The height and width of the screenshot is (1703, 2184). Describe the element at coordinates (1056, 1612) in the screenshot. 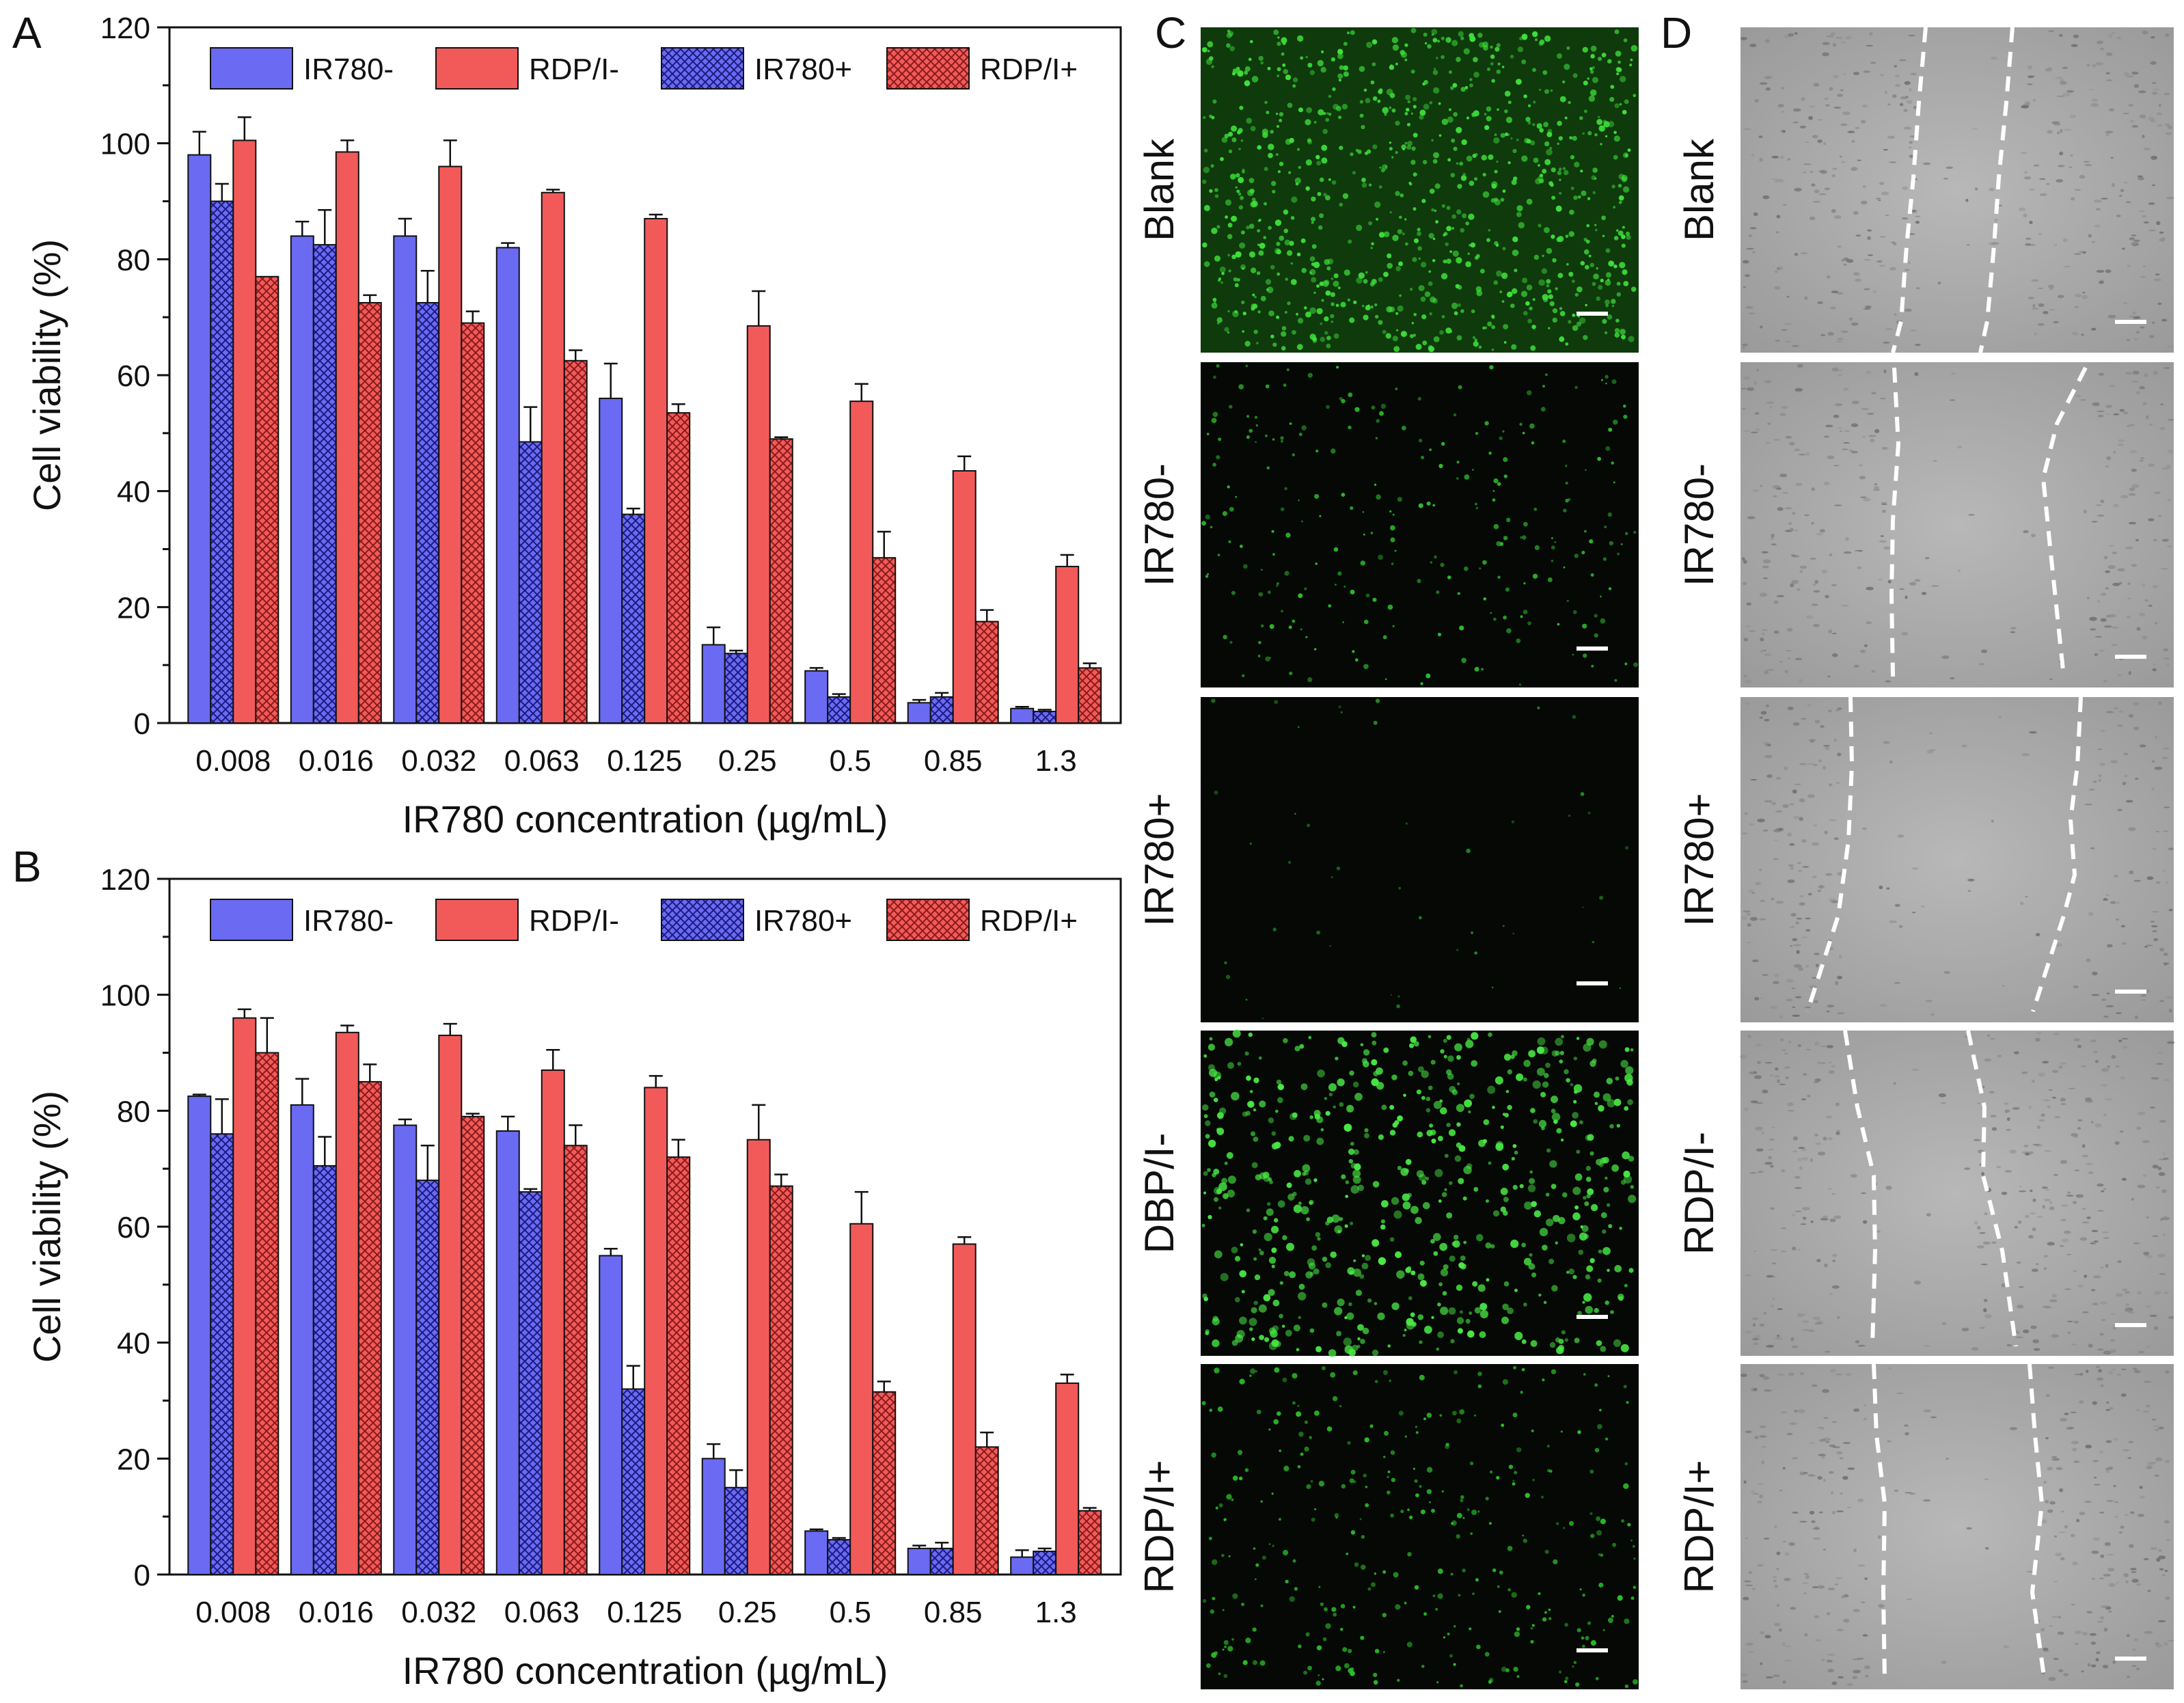

I see `x-tick-label-b: 1.3` at that location.